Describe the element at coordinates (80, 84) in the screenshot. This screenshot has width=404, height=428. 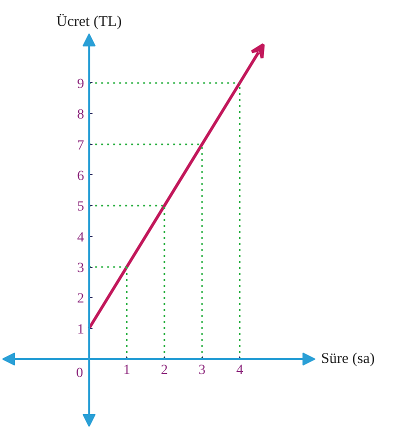
I see `y-tick-label: 9` at that location.